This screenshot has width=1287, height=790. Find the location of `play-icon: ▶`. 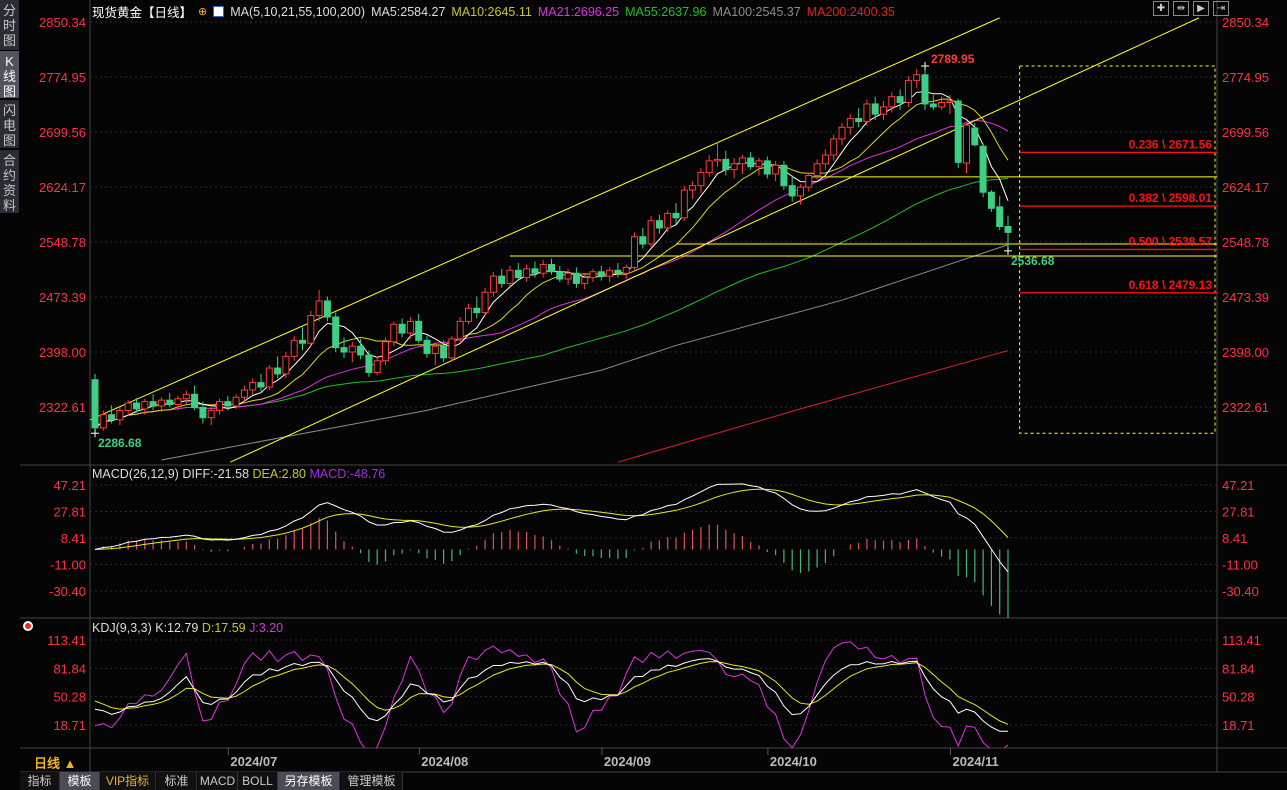

play-icon: ▶ is located at coordinates (1201, 8).